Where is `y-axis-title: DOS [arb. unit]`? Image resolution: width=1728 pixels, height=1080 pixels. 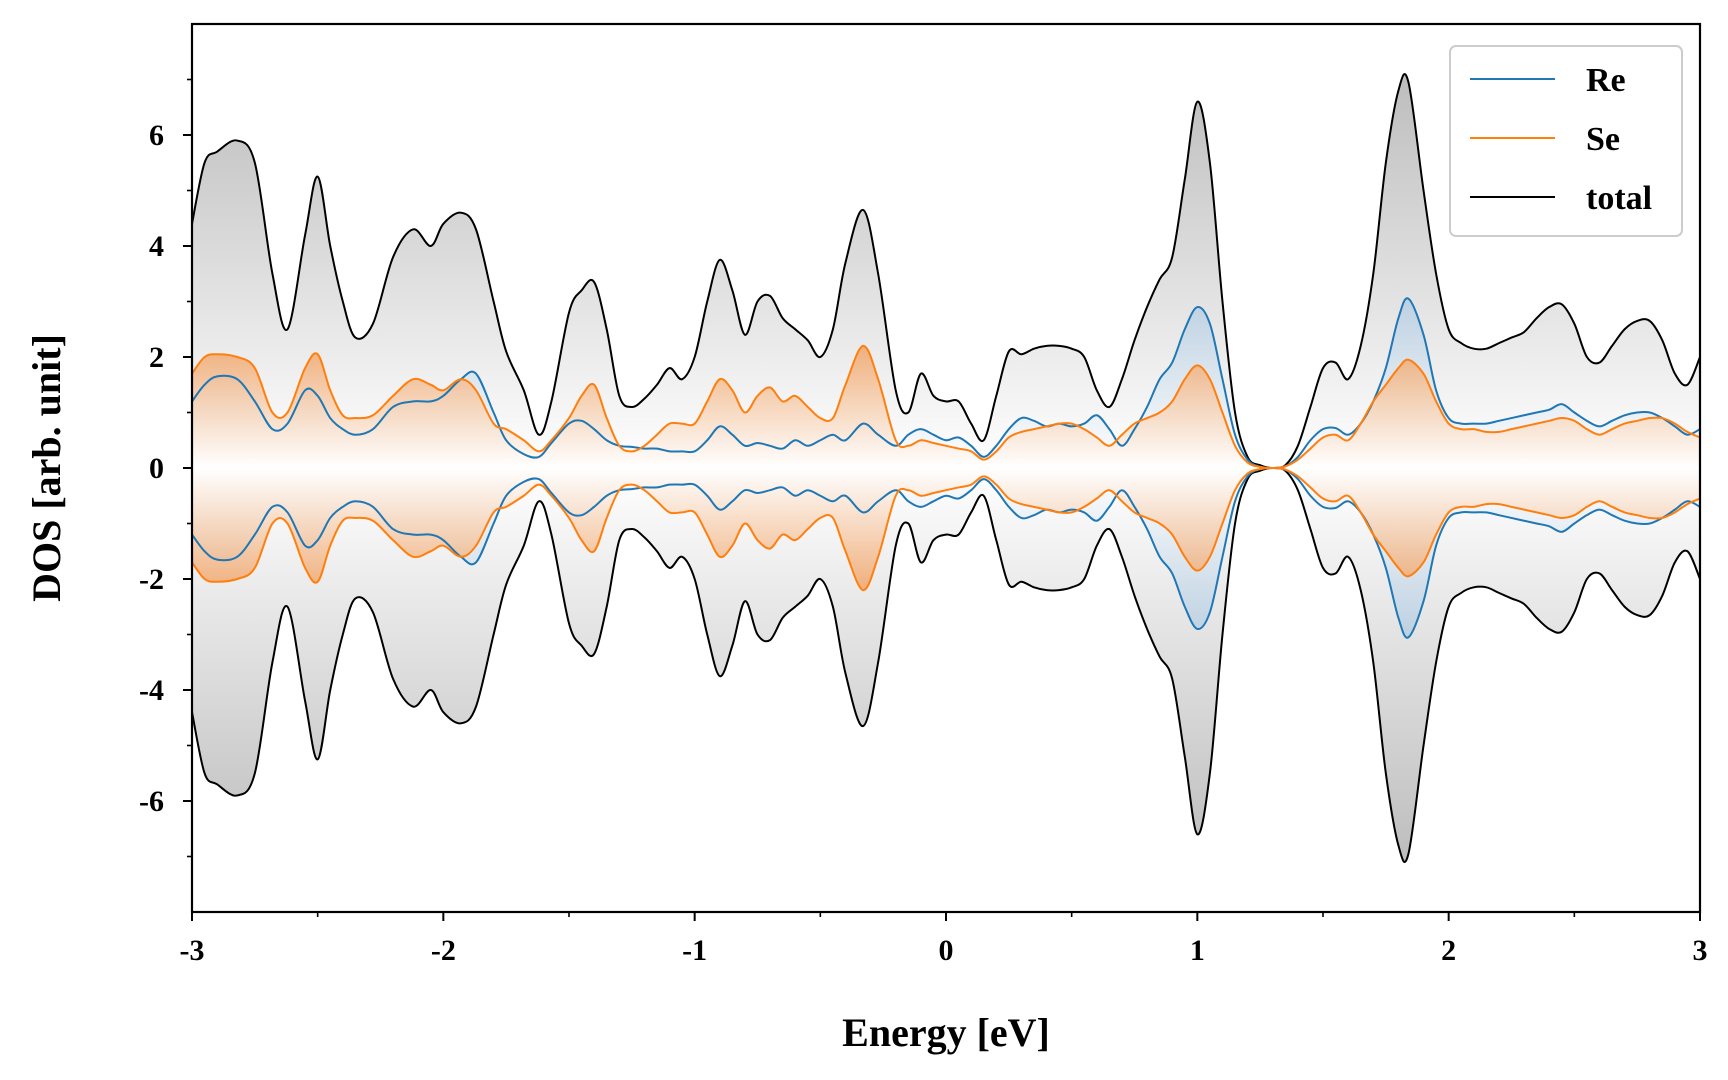
y-axis-title: DOS [arb. unit] is located at coordinates (46, 468).